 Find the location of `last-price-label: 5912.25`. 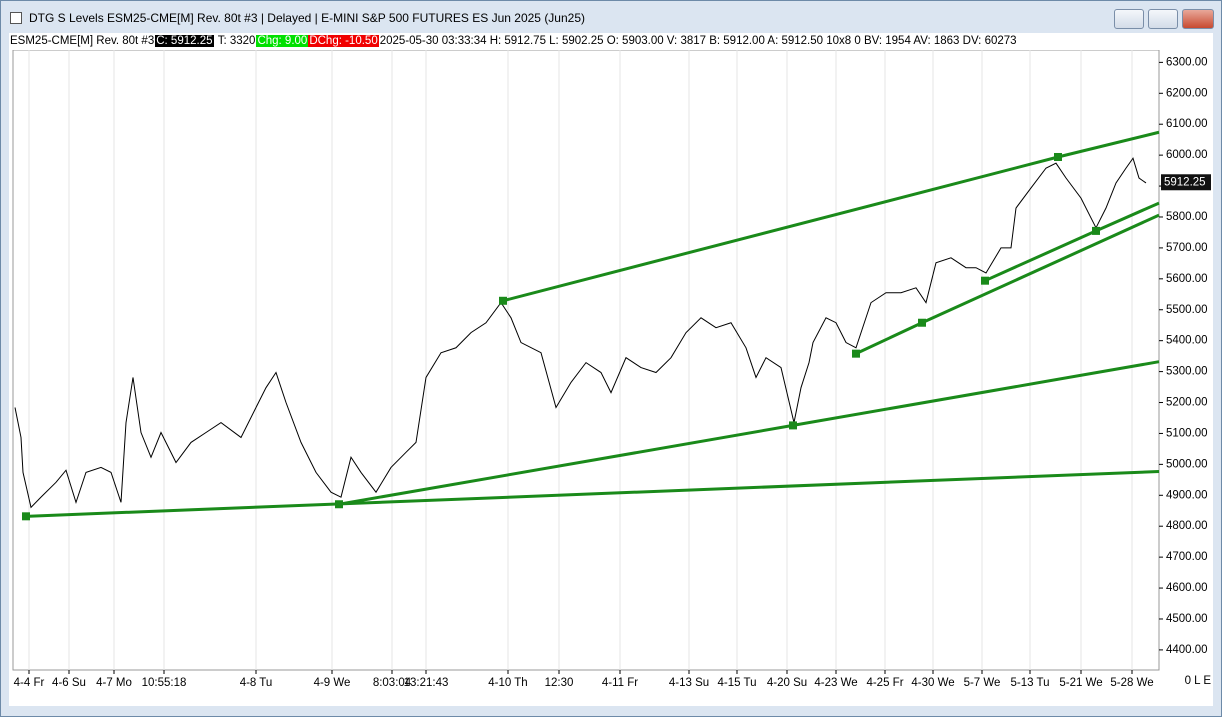

last-price-label: 5912.25 is located at coordinates (1185, 182).